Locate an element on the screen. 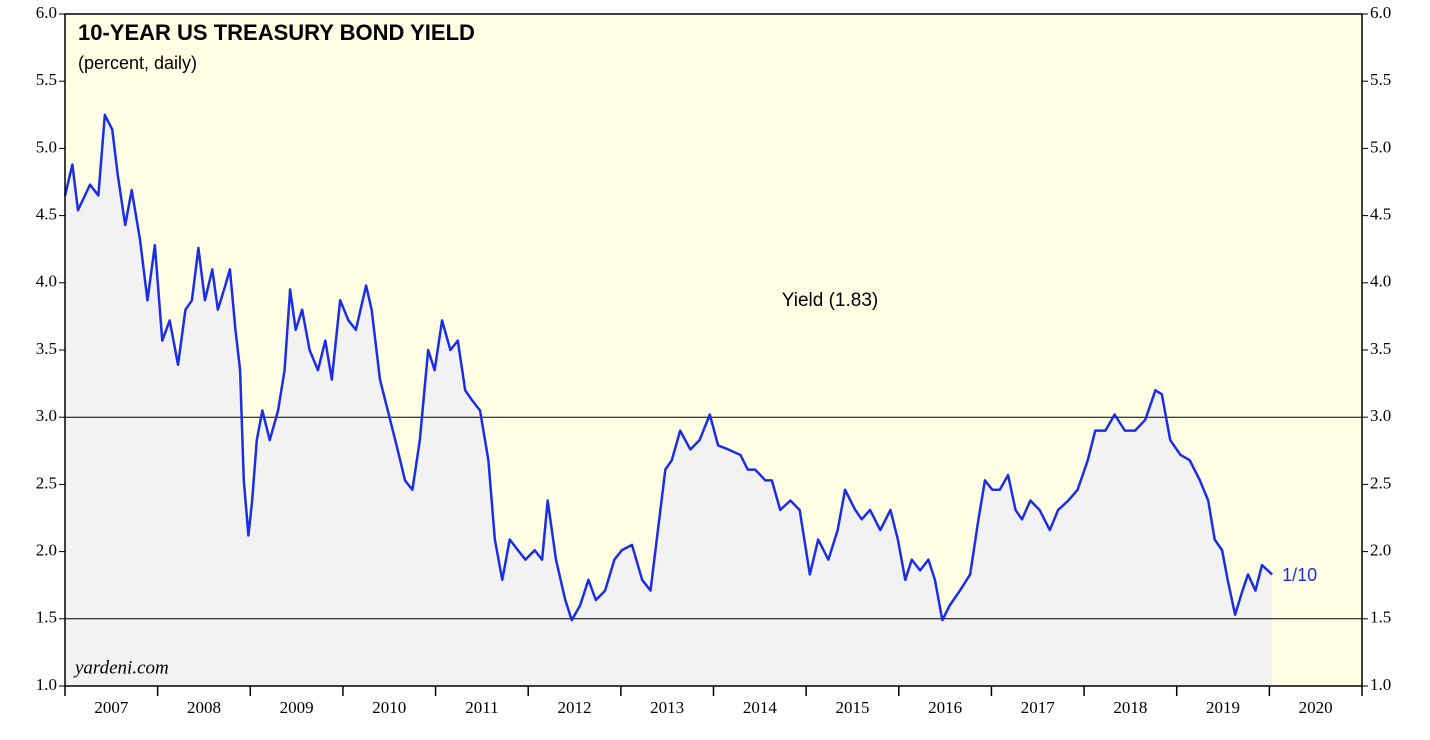 This screenshot has height=740, width=1430. end-label: 1/10 is located at coordinates (1299, 575).